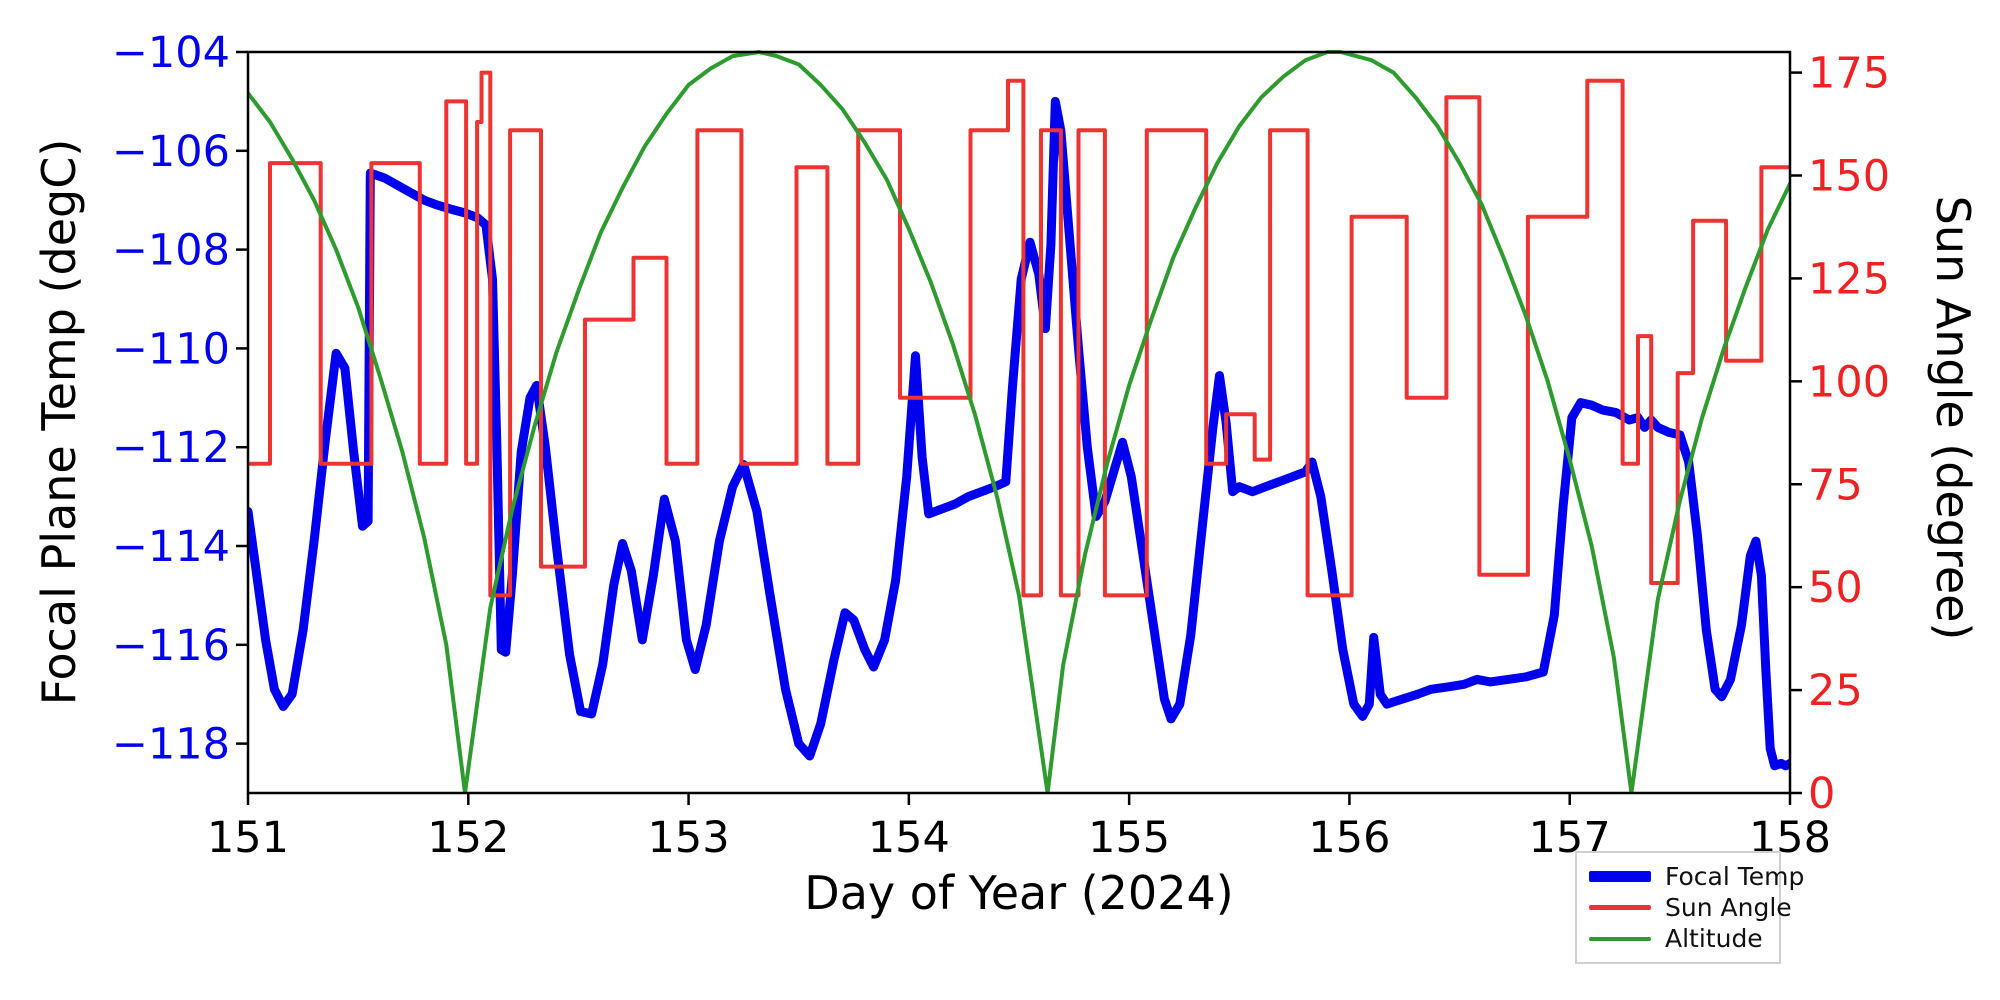 Image resolution: width=2000 pixels, height=1000 pixels. What do you see at coordinates (1728, 907) in the screenshot?
I see `legend-label: Sun Angle` at bounding box center [1728, 907].